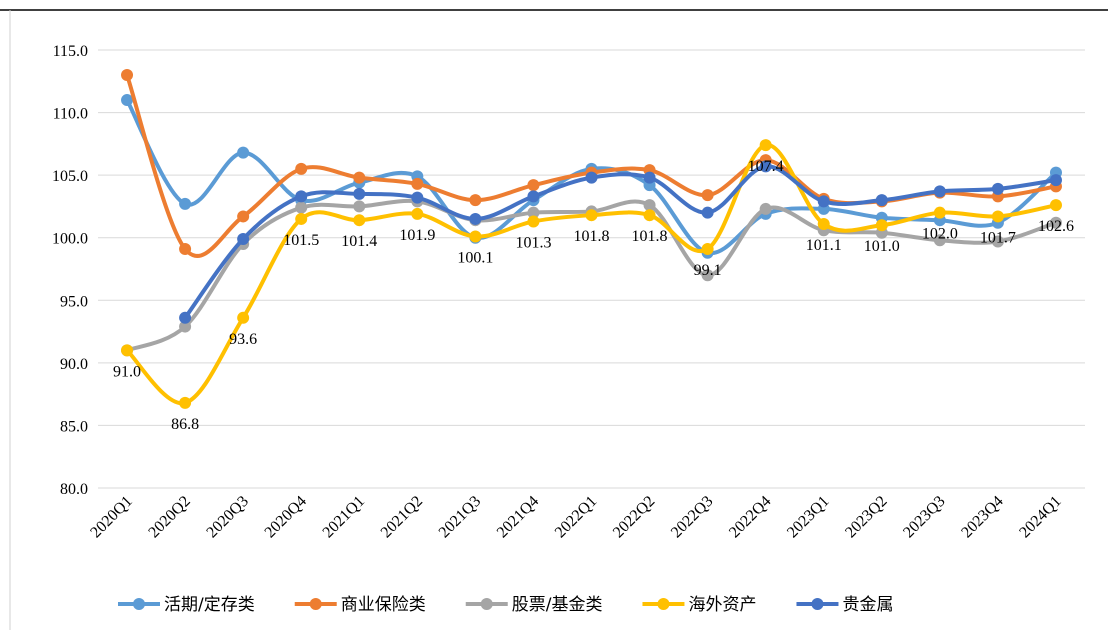  Describe the element at coordinates (227, 517) in the screenshot. I see `x-tick-label: 2020Q3` at that location.